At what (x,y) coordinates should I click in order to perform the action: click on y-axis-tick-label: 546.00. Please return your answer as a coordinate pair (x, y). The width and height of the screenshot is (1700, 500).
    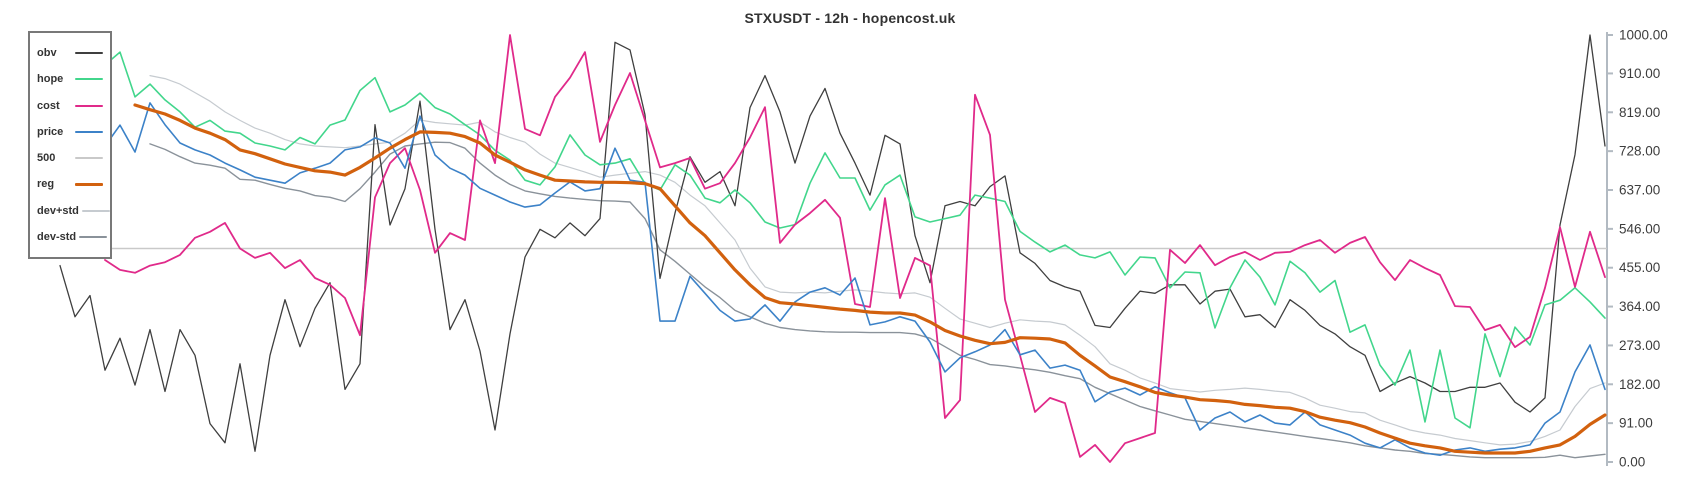
    Looking at the image, I should click on (1639, 228).